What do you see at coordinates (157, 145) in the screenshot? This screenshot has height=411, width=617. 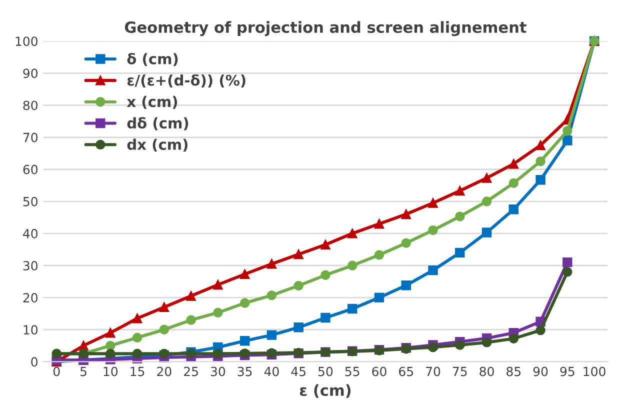 I see `legend-label: dx (cm)` at bounding box center [157, 145].